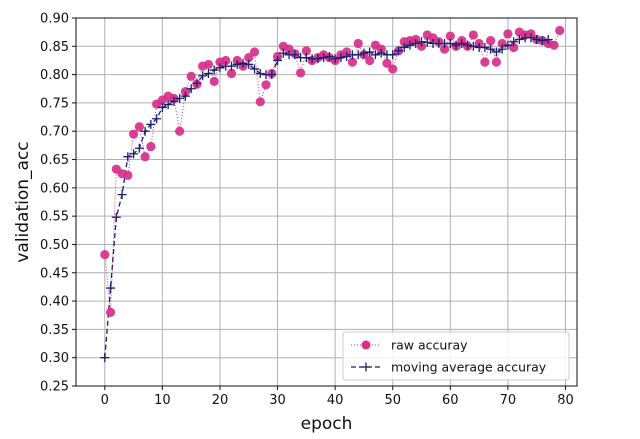 The height and width of the screenshot is (439, 640). What do you see at coordinates (429, 345) in the screenshot?
I see `legend-label-raw: raw accuray` at bounding box center [429, 345].